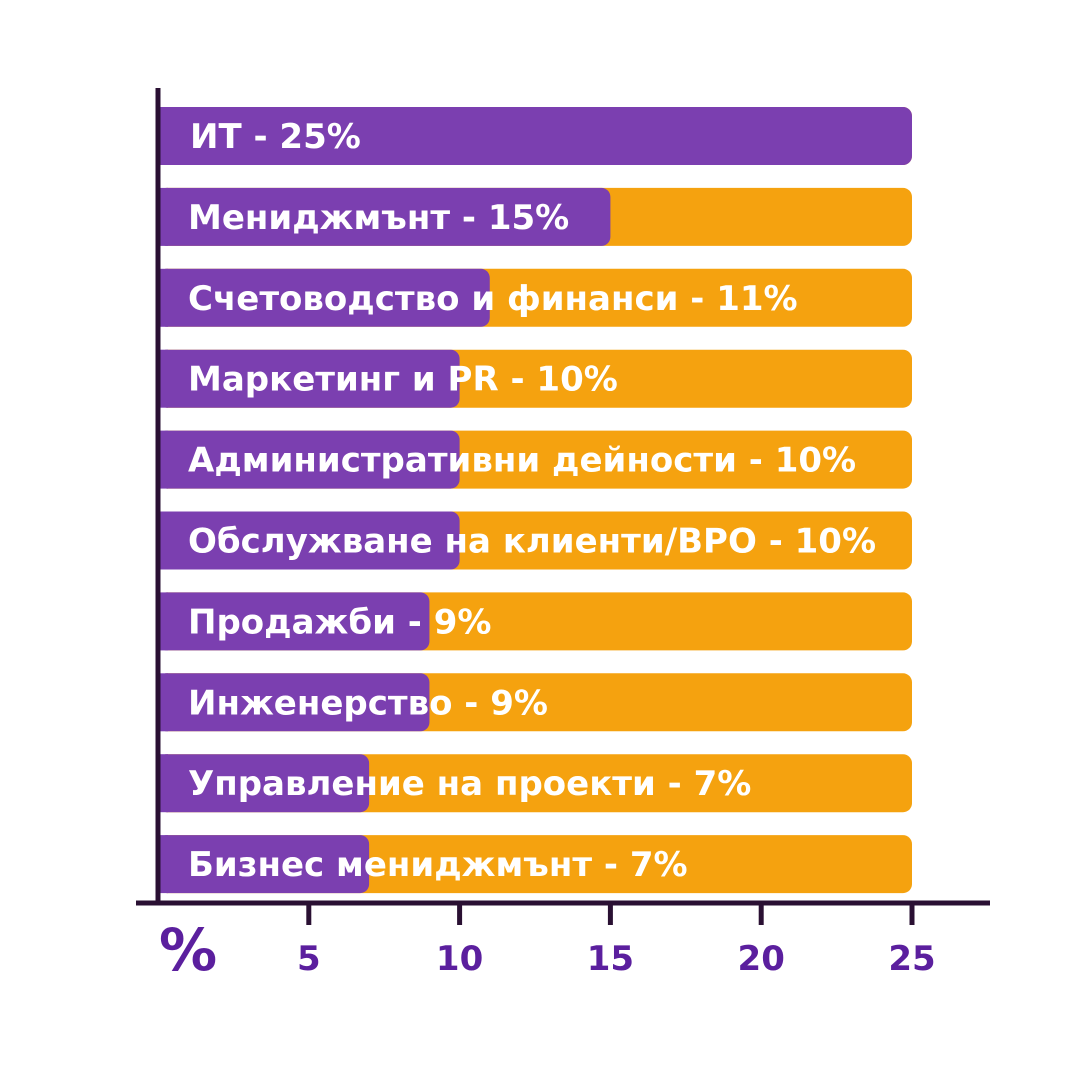 The image size is (1081, 1081). I want to click on bar-label: Маркетинг и PR - 10%, so click(403, 380).